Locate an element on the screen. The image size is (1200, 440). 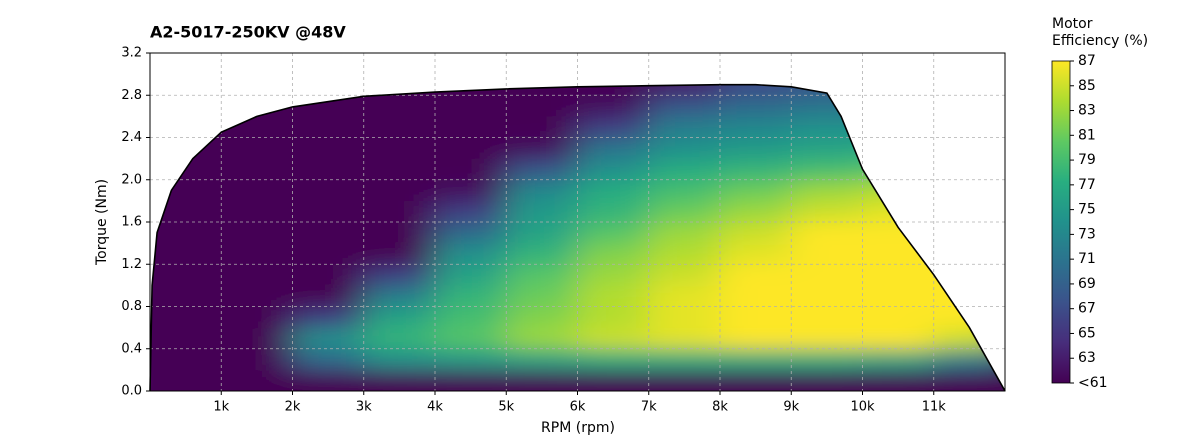
x-tick-label: 10k is located at coordinates (862, 407).